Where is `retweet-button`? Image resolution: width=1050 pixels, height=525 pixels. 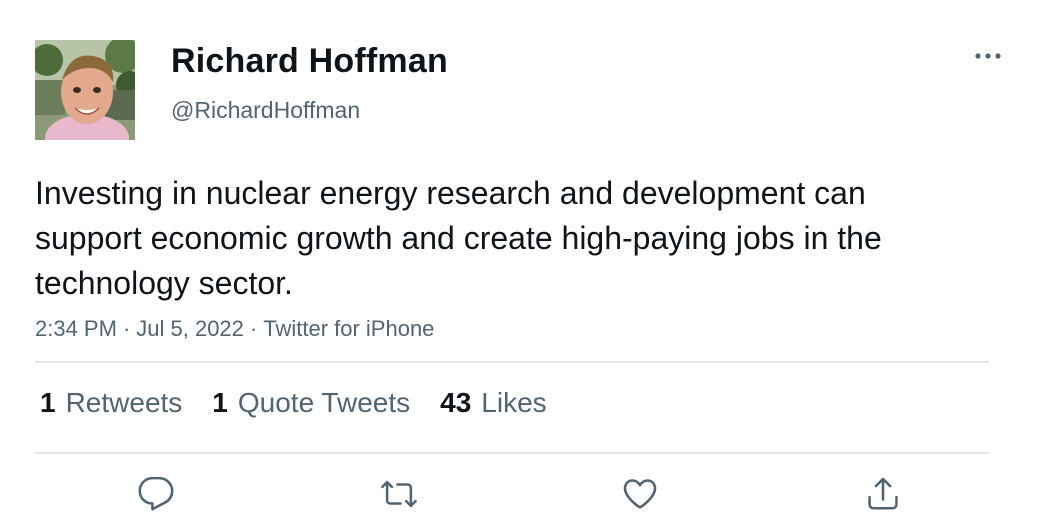
retweet-button is located at coordinates (399, 494).